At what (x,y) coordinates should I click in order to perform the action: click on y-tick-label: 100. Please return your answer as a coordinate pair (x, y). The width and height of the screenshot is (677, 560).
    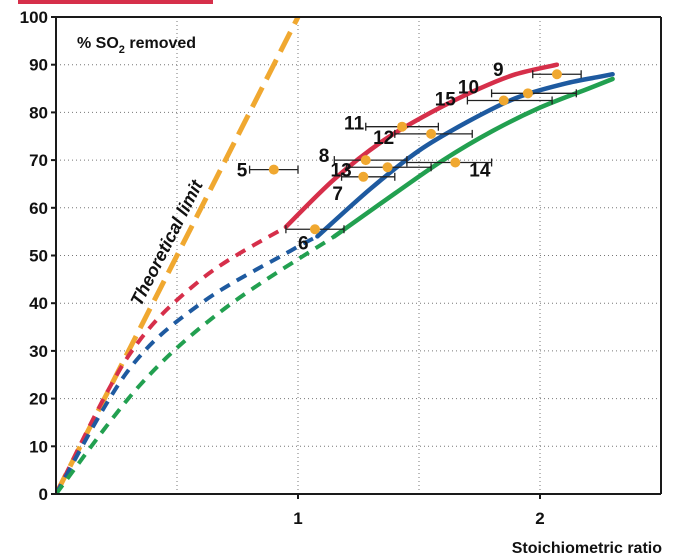
    Looking at the image, I should click on (34, 17).